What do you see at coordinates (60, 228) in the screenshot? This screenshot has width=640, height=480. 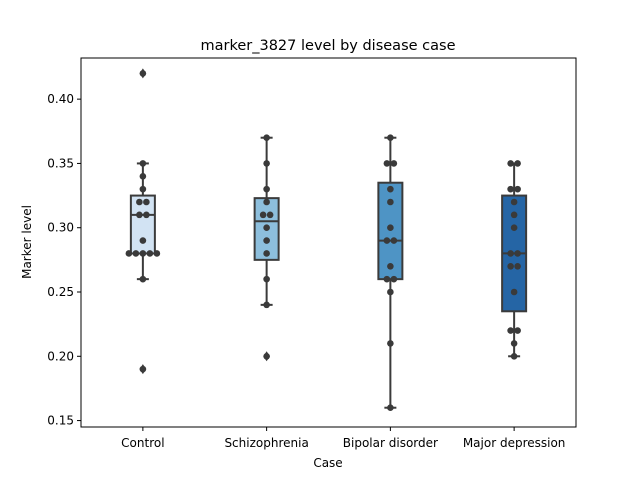 I see `y-tick-label: 0.30` at bounding box center [60, 228].